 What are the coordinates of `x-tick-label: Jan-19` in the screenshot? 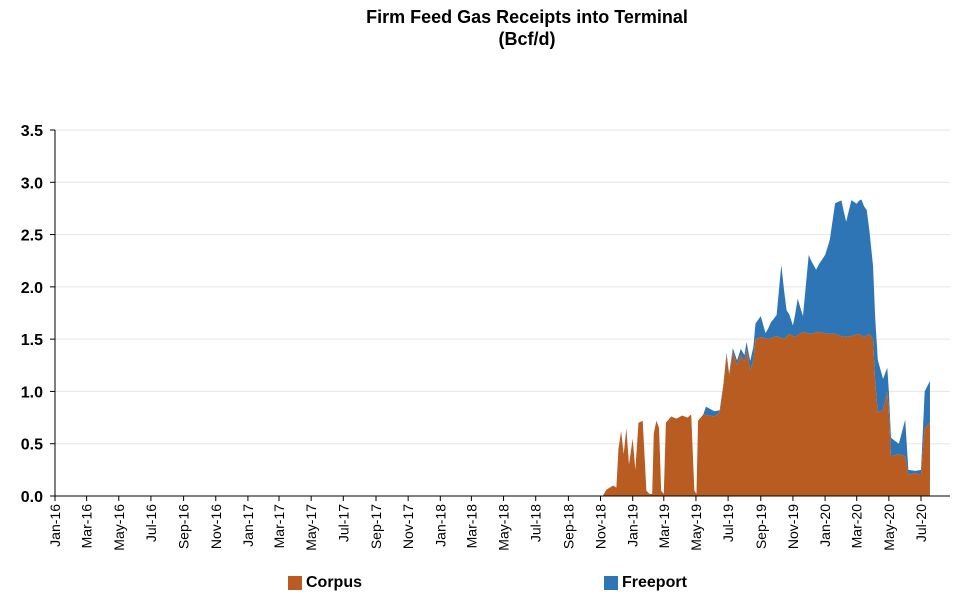 It's located at (633, 525).